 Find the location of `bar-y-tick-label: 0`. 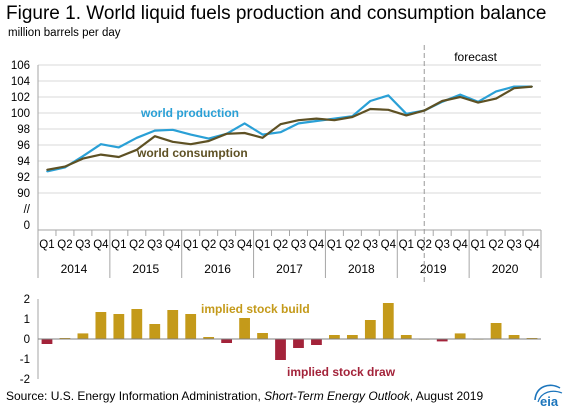

bar-y-tick-label: 0 is located at coordinates (27, 340).